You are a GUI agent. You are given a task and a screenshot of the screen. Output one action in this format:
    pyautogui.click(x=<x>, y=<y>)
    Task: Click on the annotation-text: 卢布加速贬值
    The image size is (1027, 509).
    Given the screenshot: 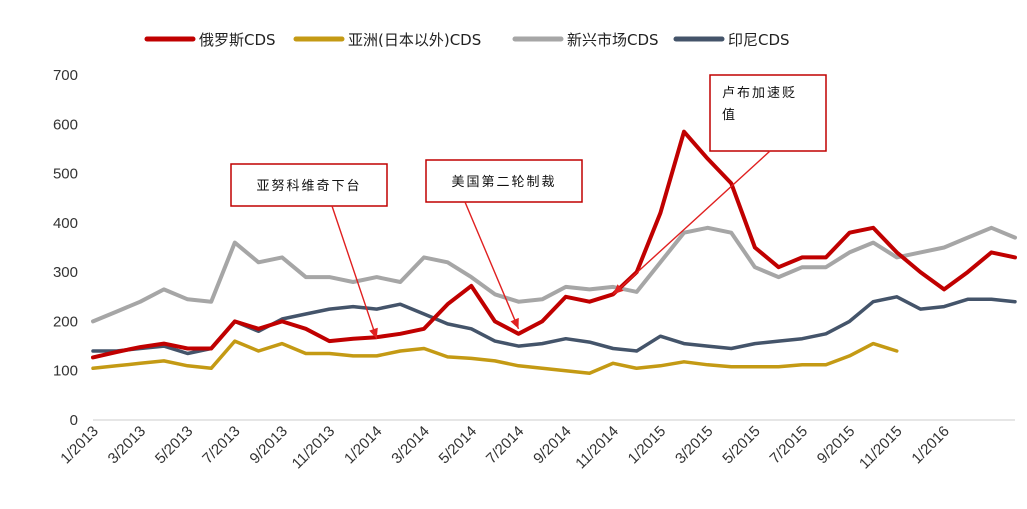 What is the action you would take?
    pyautogui.click(x=759, y=104)
    